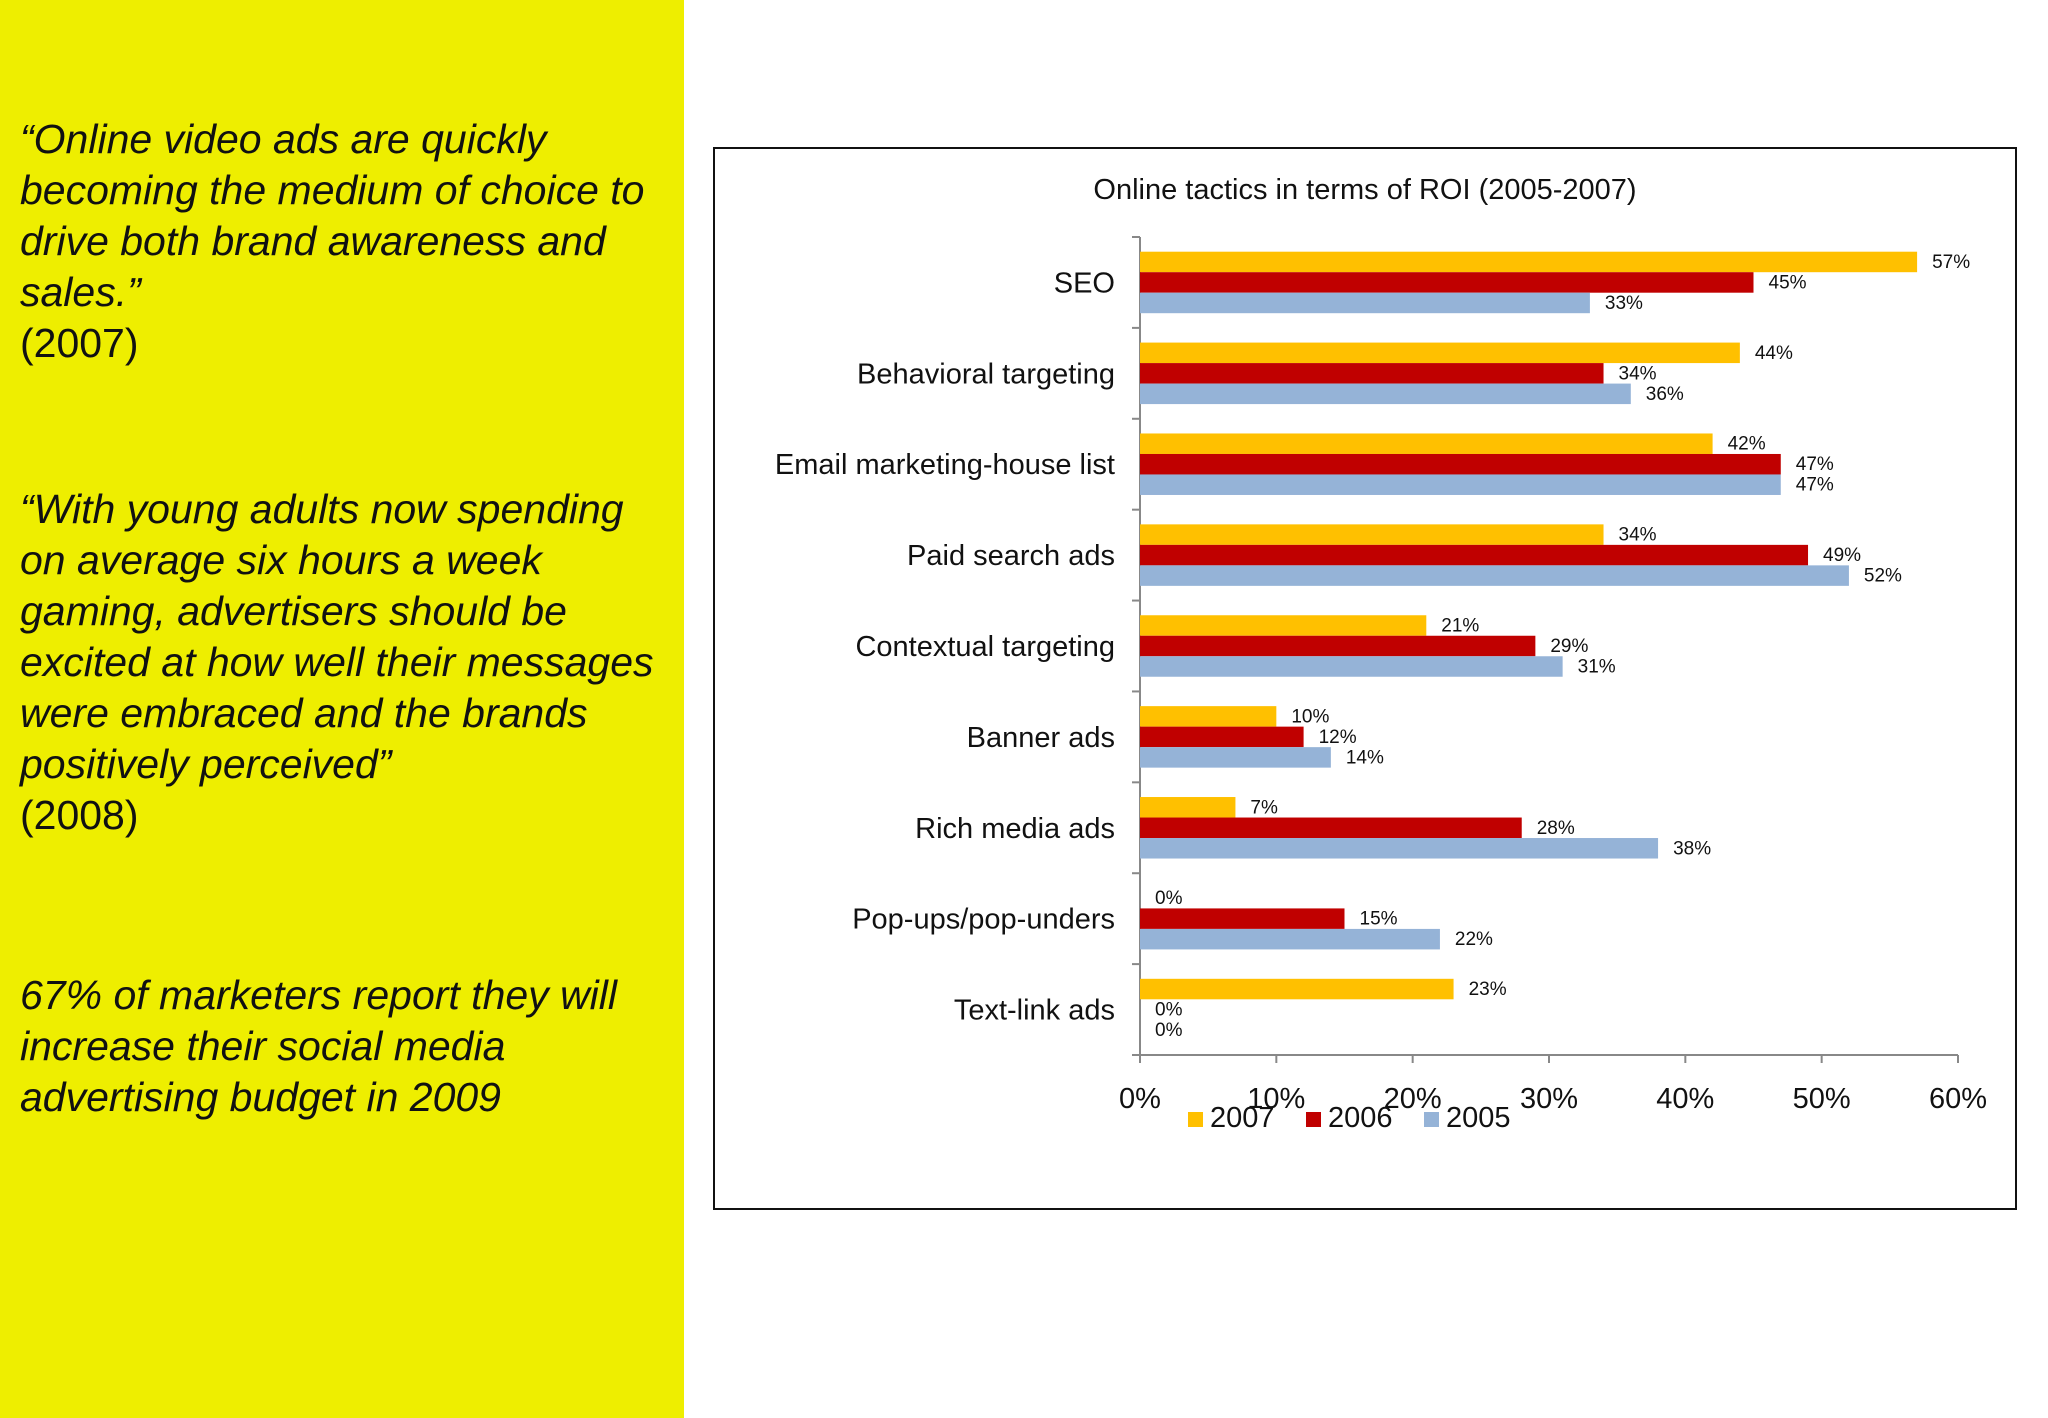  Describe the element at coordinates (1313, 1119) in the screenshot. I see `legend-swatch-2006` at that location.